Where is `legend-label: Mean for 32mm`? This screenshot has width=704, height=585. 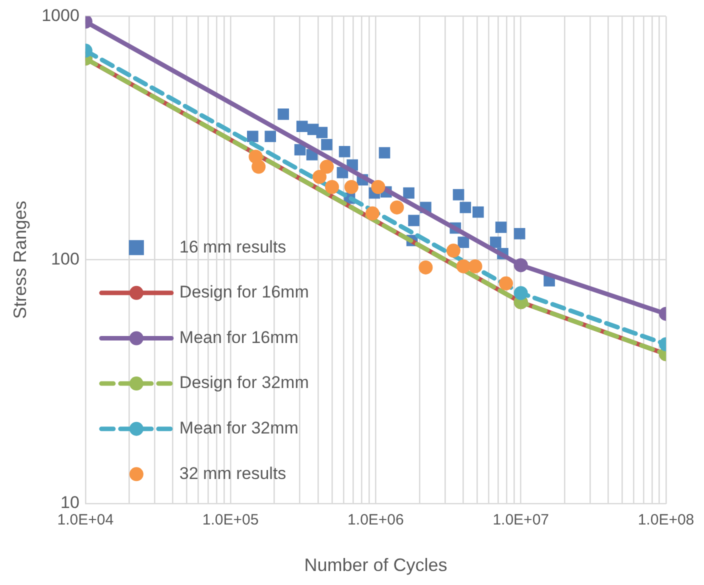 legend-label: Mean for 32mm is located at coordinates (238, 428).